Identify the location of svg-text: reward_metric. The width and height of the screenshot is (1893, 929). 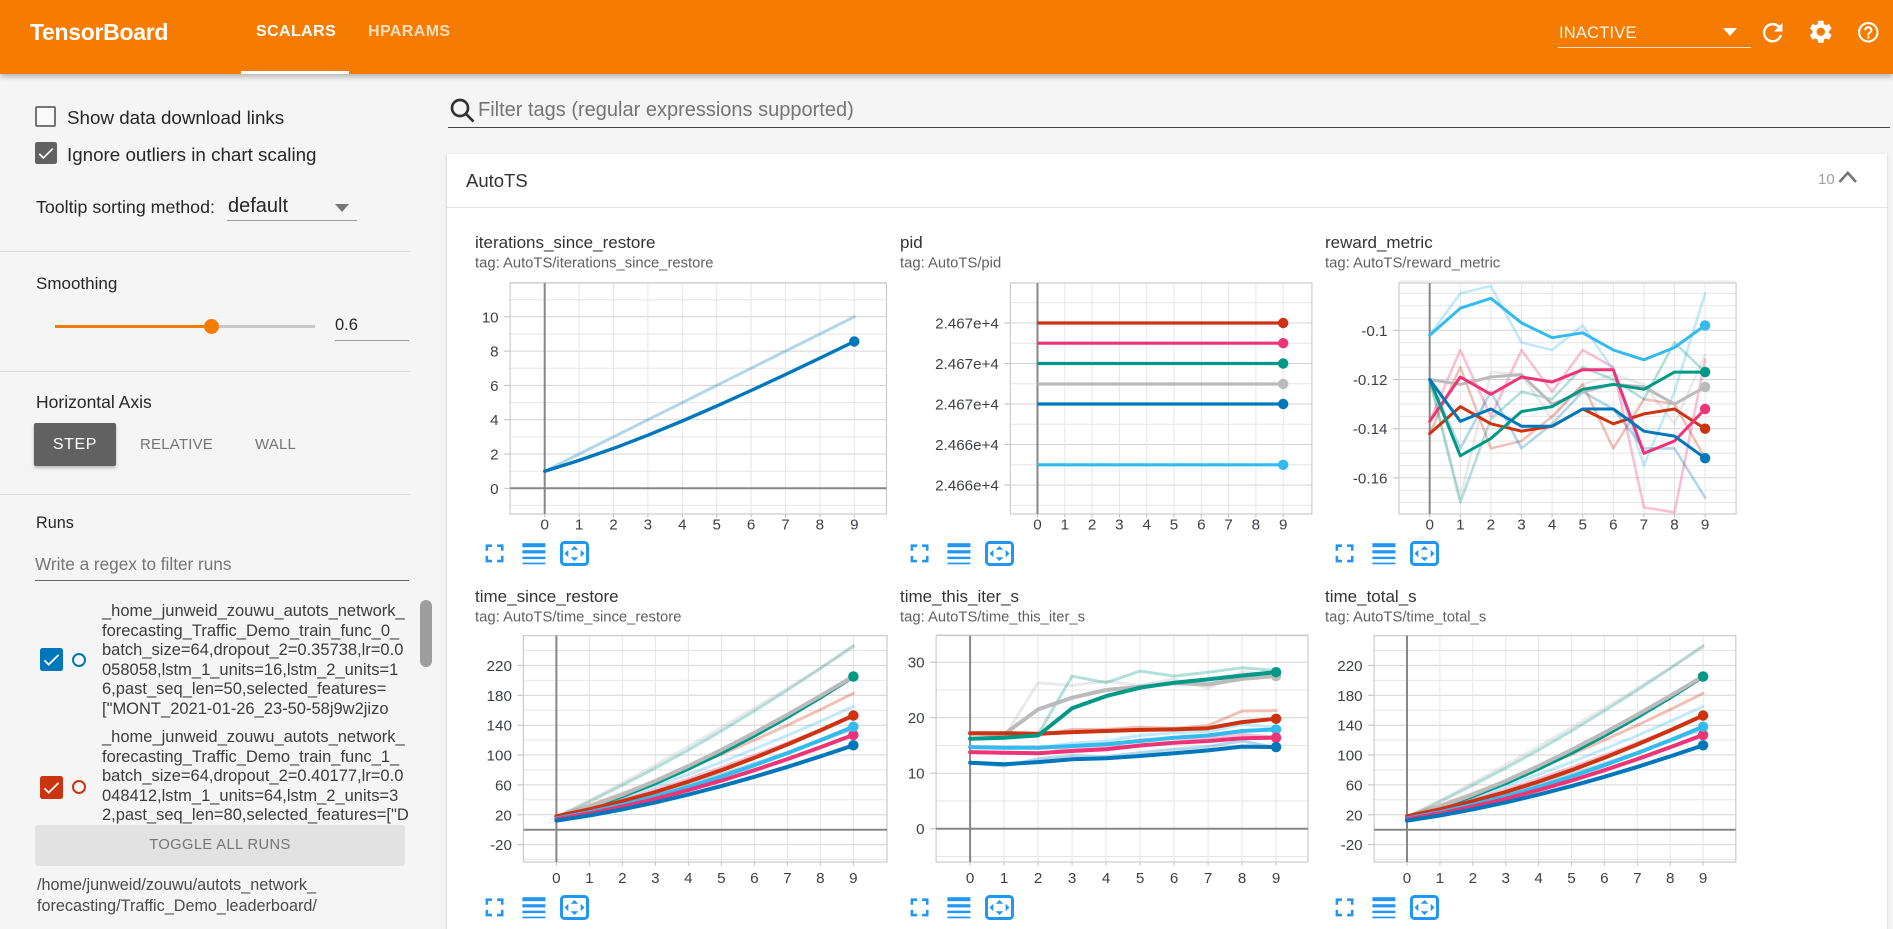
(1379, 242).